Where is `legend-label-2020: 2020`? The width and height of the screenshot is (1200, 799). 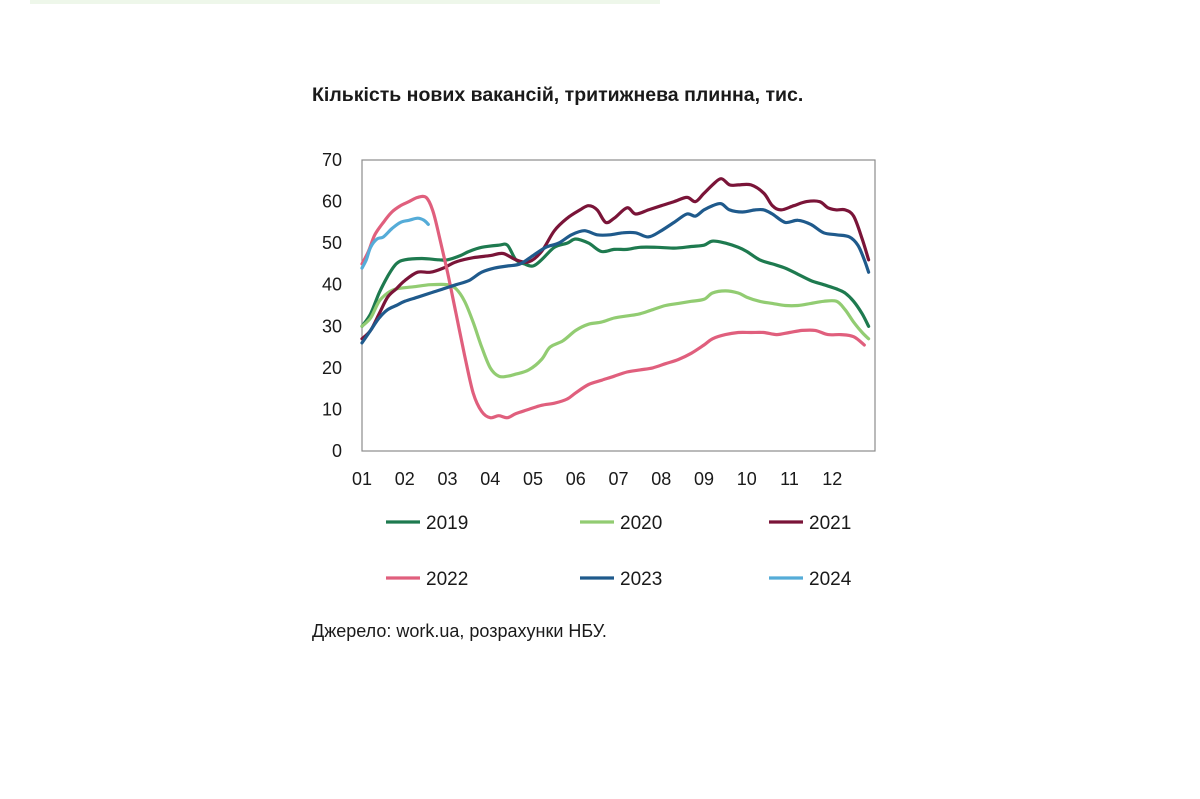
legend-label-2020: 2020 is located at coordinates (641, 523).